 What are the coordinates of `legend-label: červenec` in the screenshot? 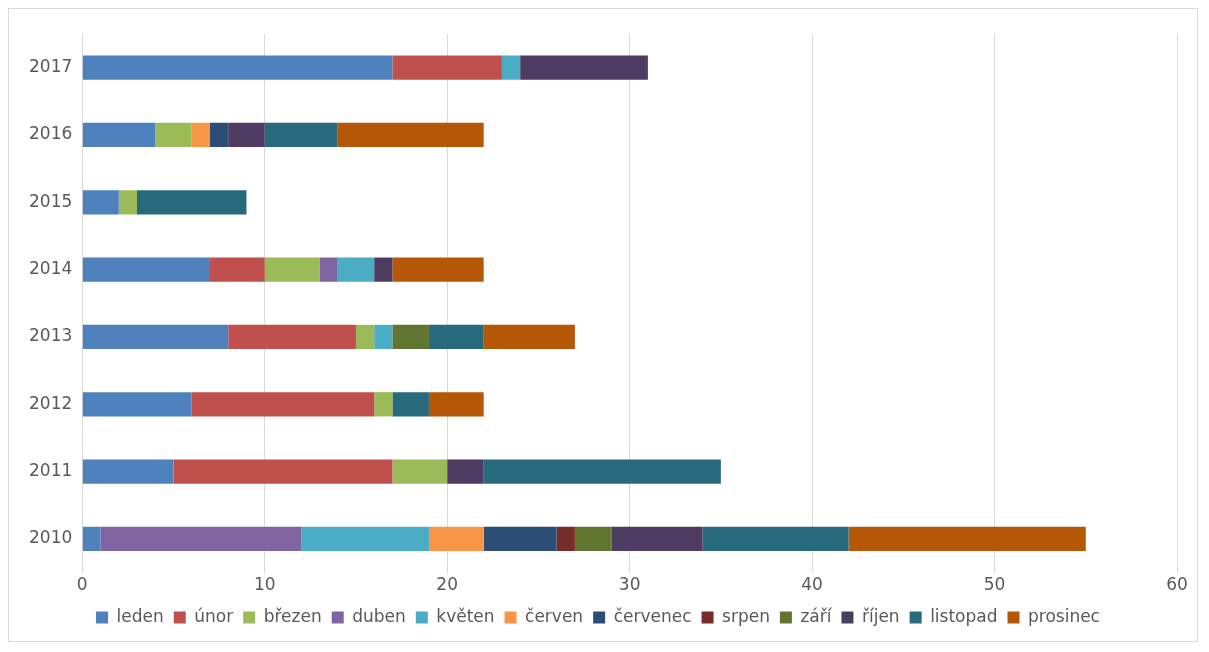 It's located at (652, 615).